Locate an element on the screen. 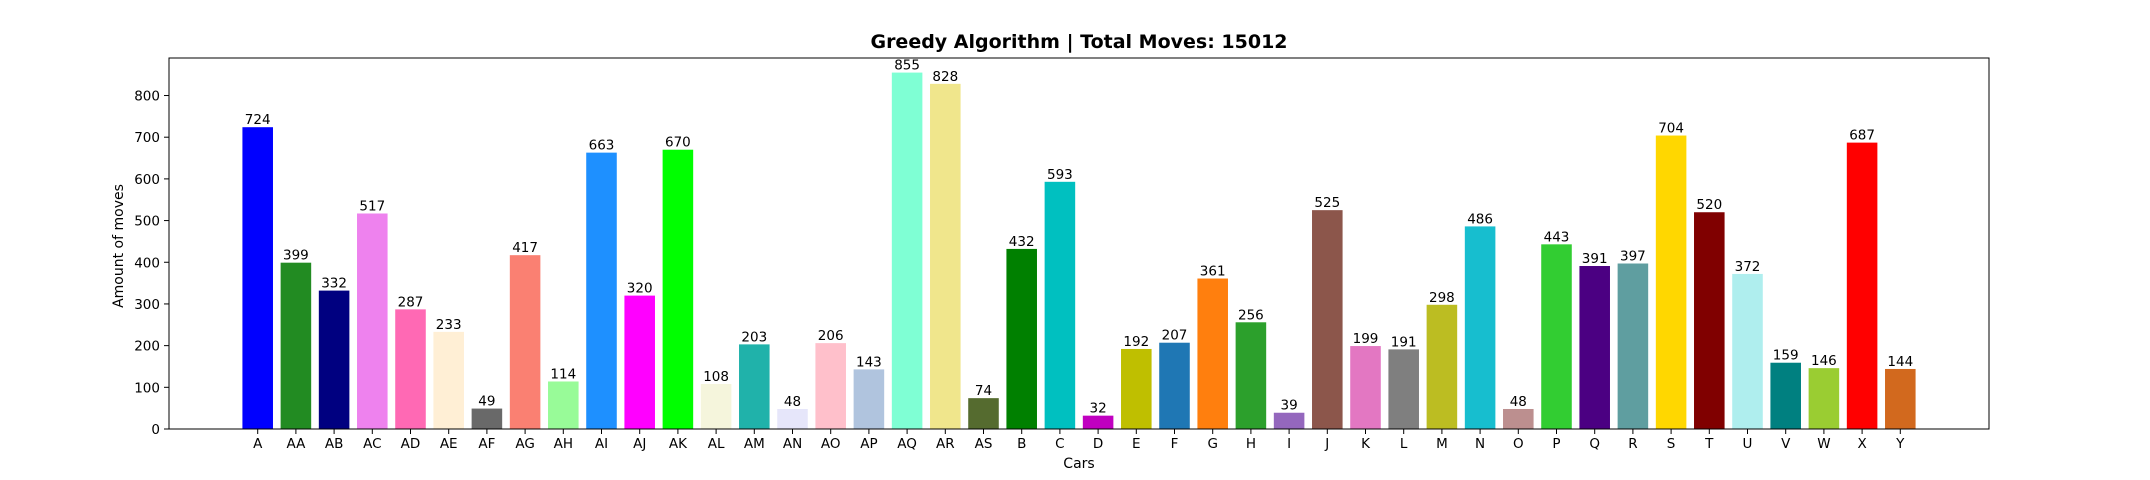 This screenshot has width=2150, height=480. chart-title: Greedy Algorithm | Total Moves: 15012 is located at coordinates (1078, 42).